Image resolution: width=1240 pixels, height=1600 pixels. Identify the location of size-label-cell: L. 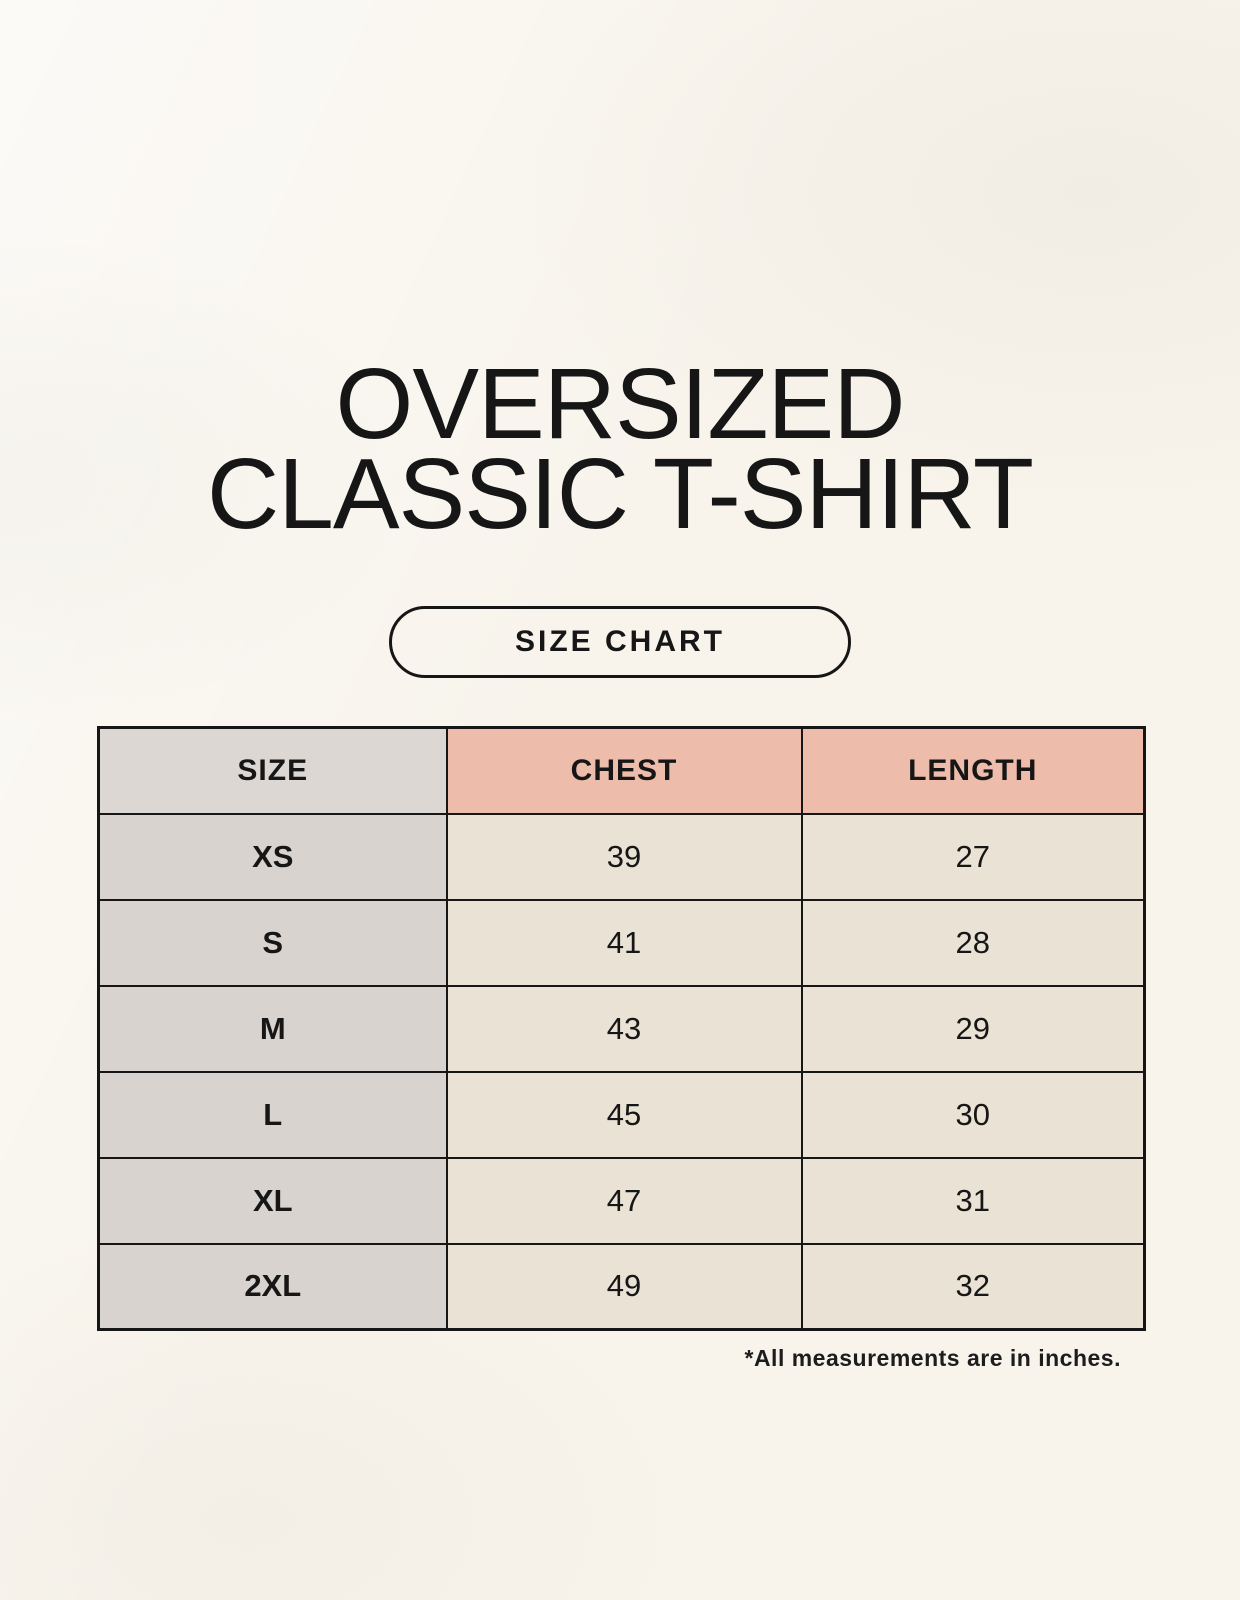
(272, 1114).